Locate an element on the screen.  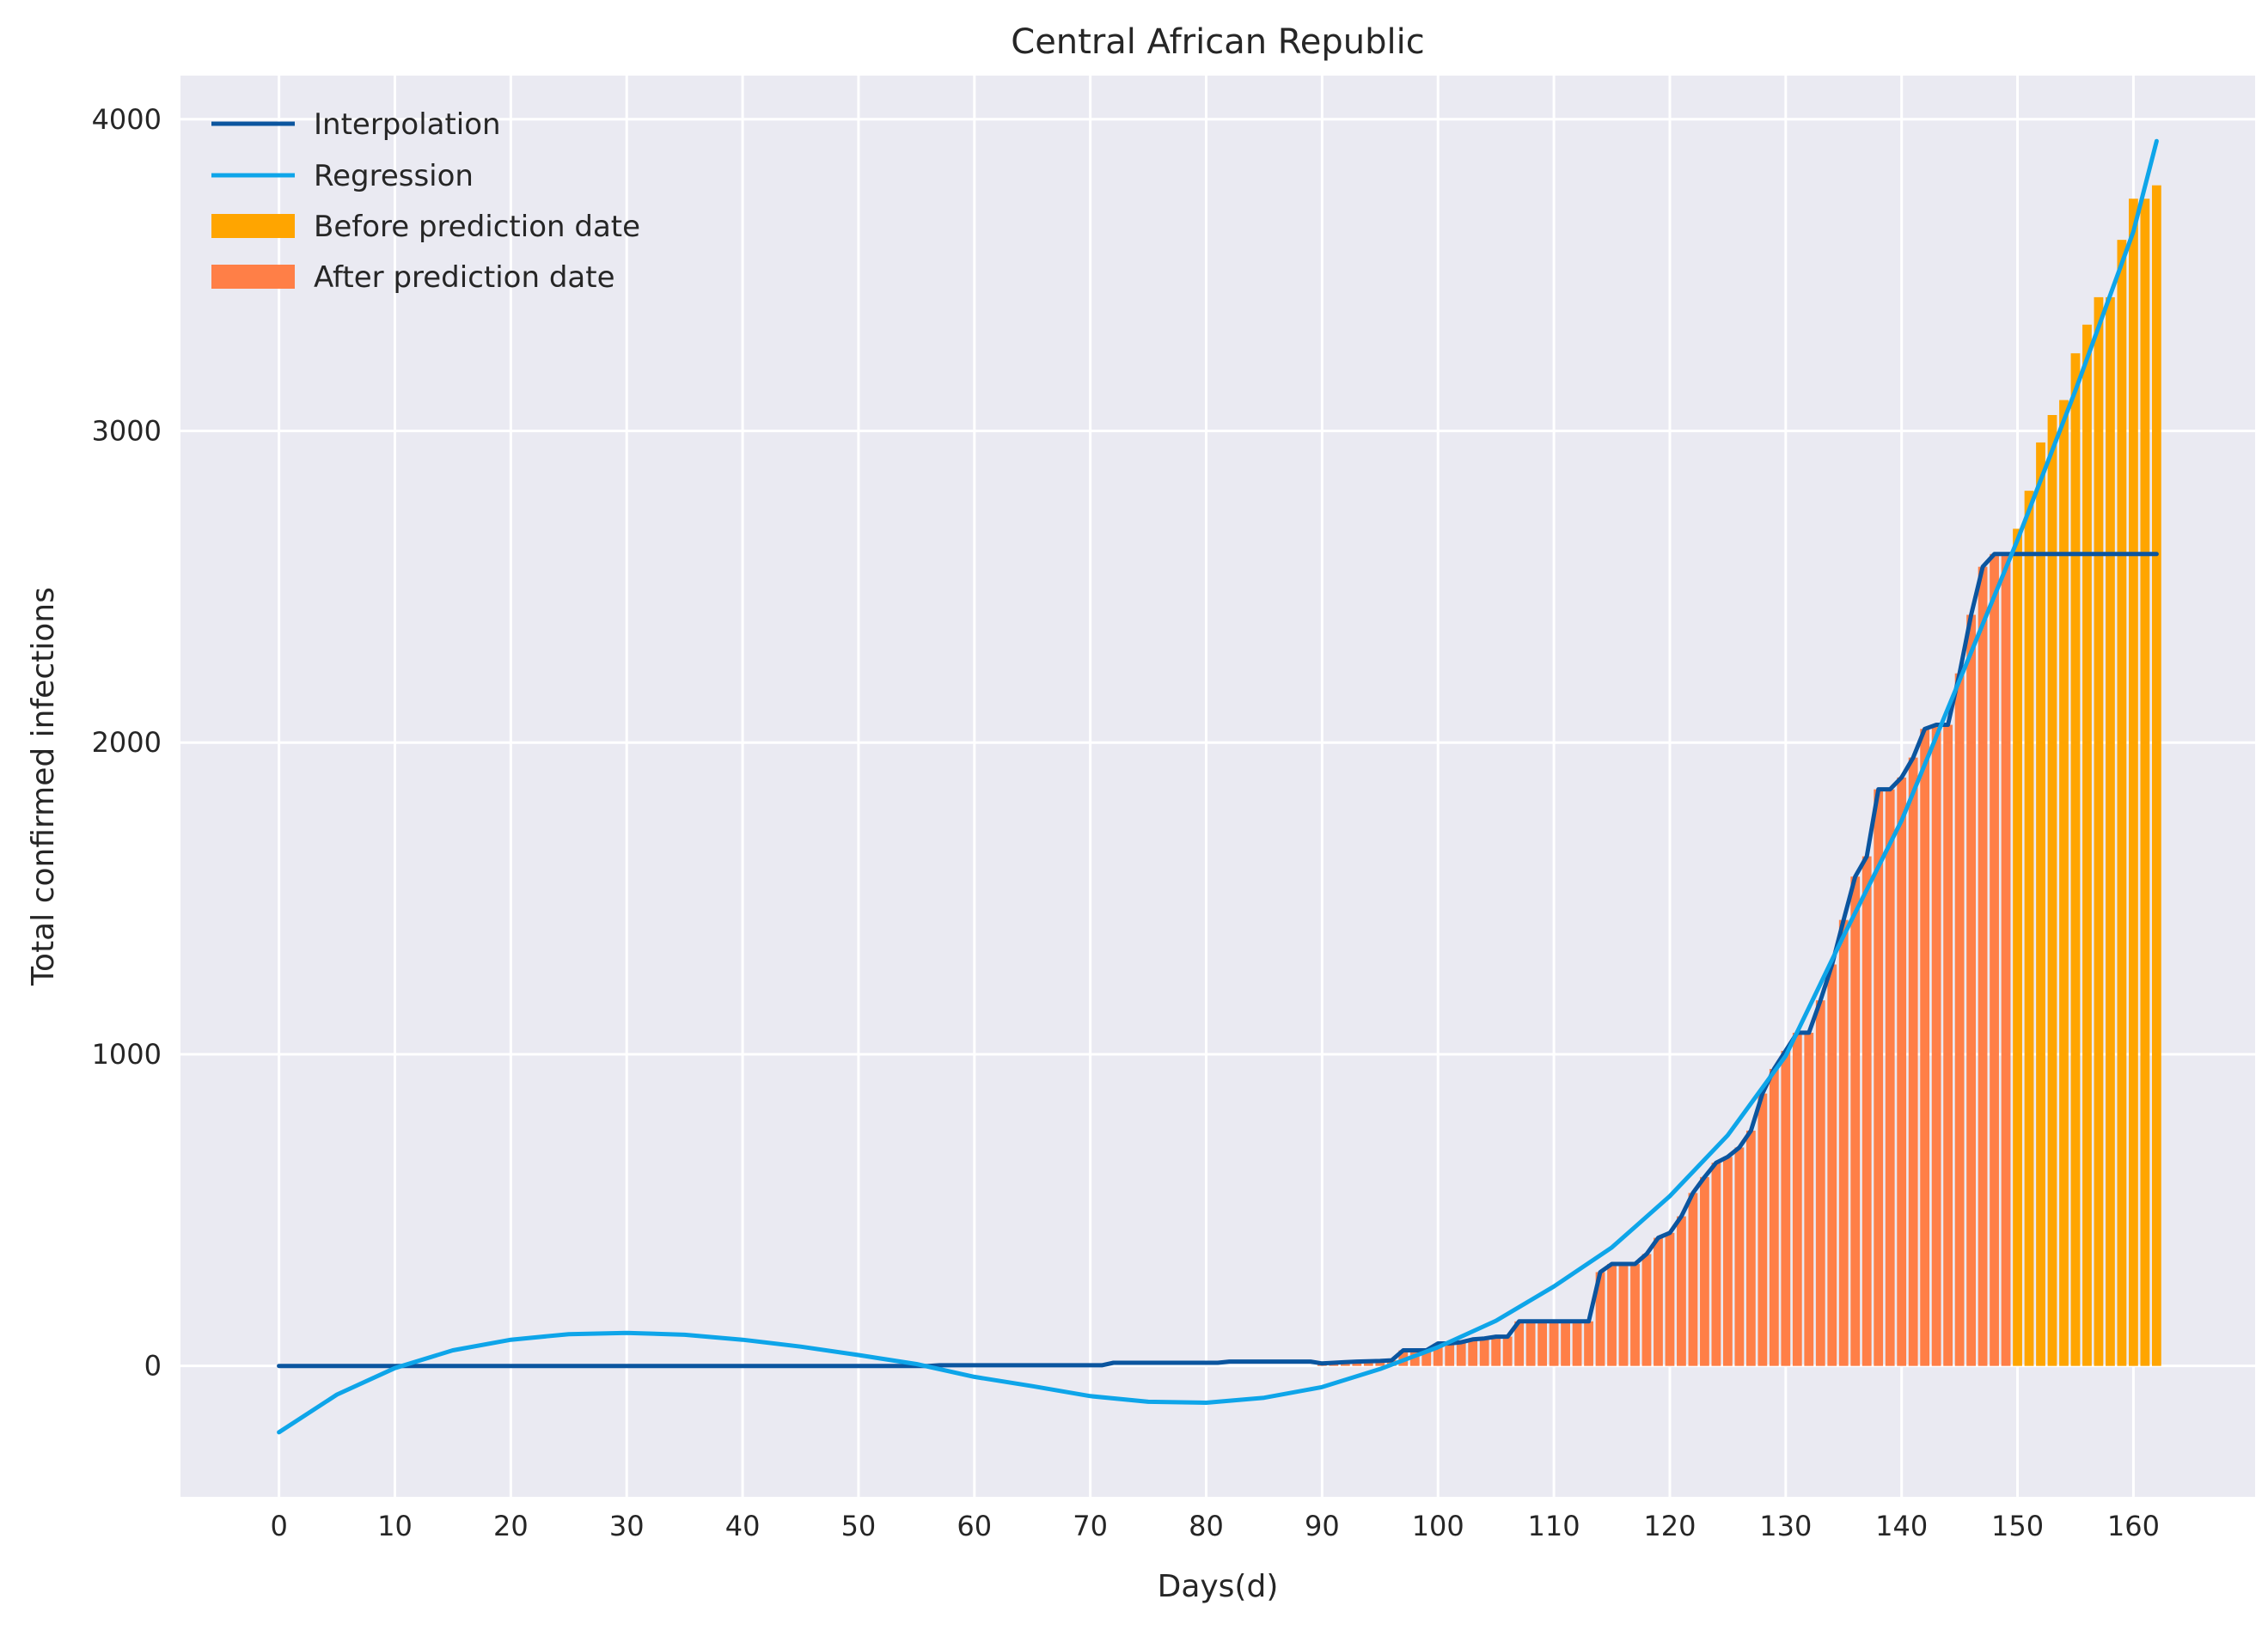
chart-title: Central African Republic is located at coordinates (1217, 42).